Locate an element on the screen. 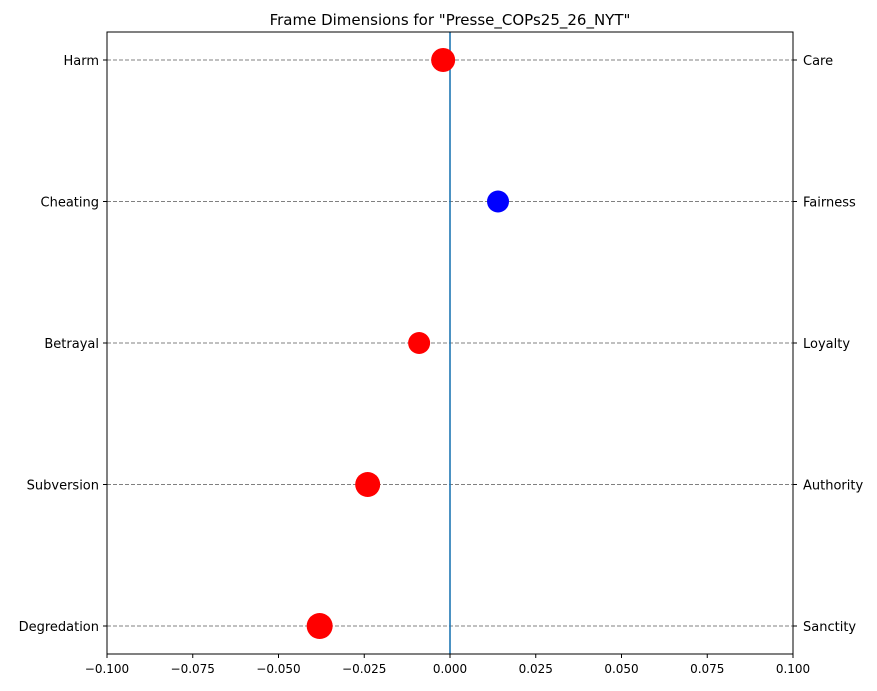 This screenshot has width=877, height=691. x-tick-label: 0.075 is located at coordinates (707, 669).